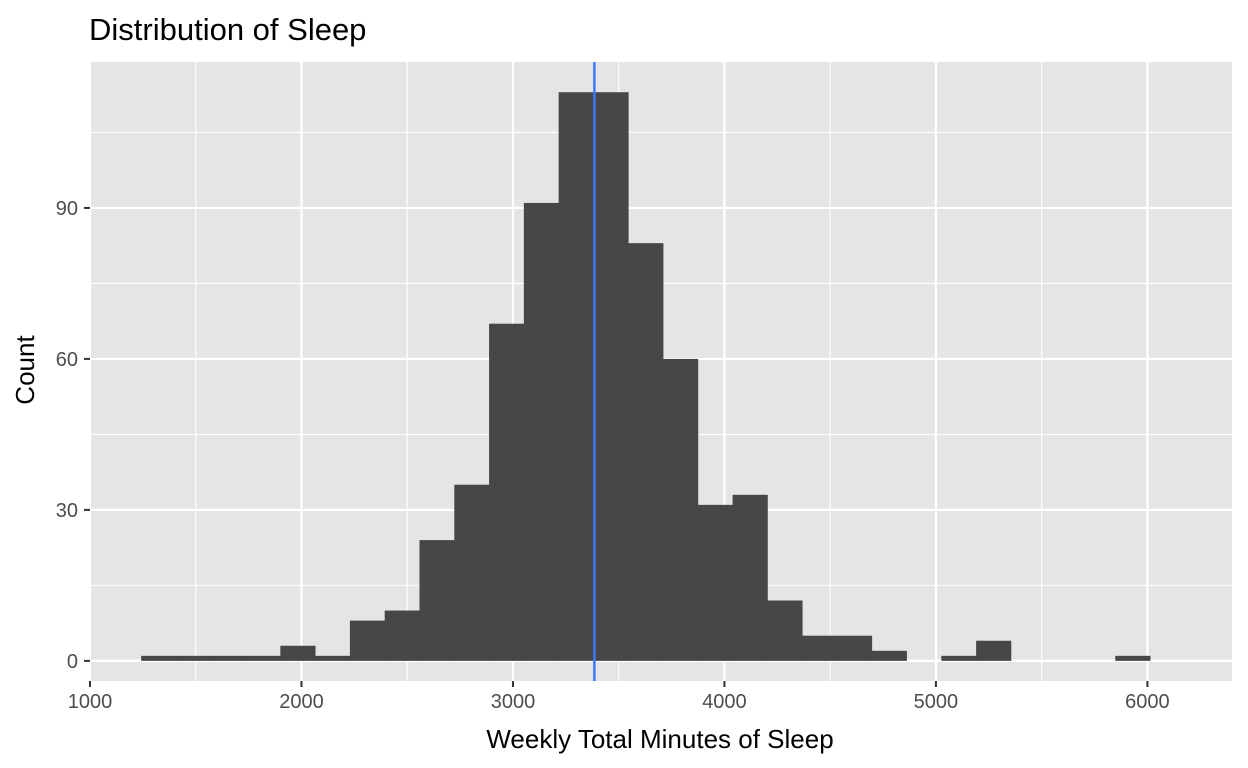  What do you see at coordinates (73, 435) in the screenshot?
I see `y-axis-ticks: 0 30 60 90` at bounding box center [73, 435].